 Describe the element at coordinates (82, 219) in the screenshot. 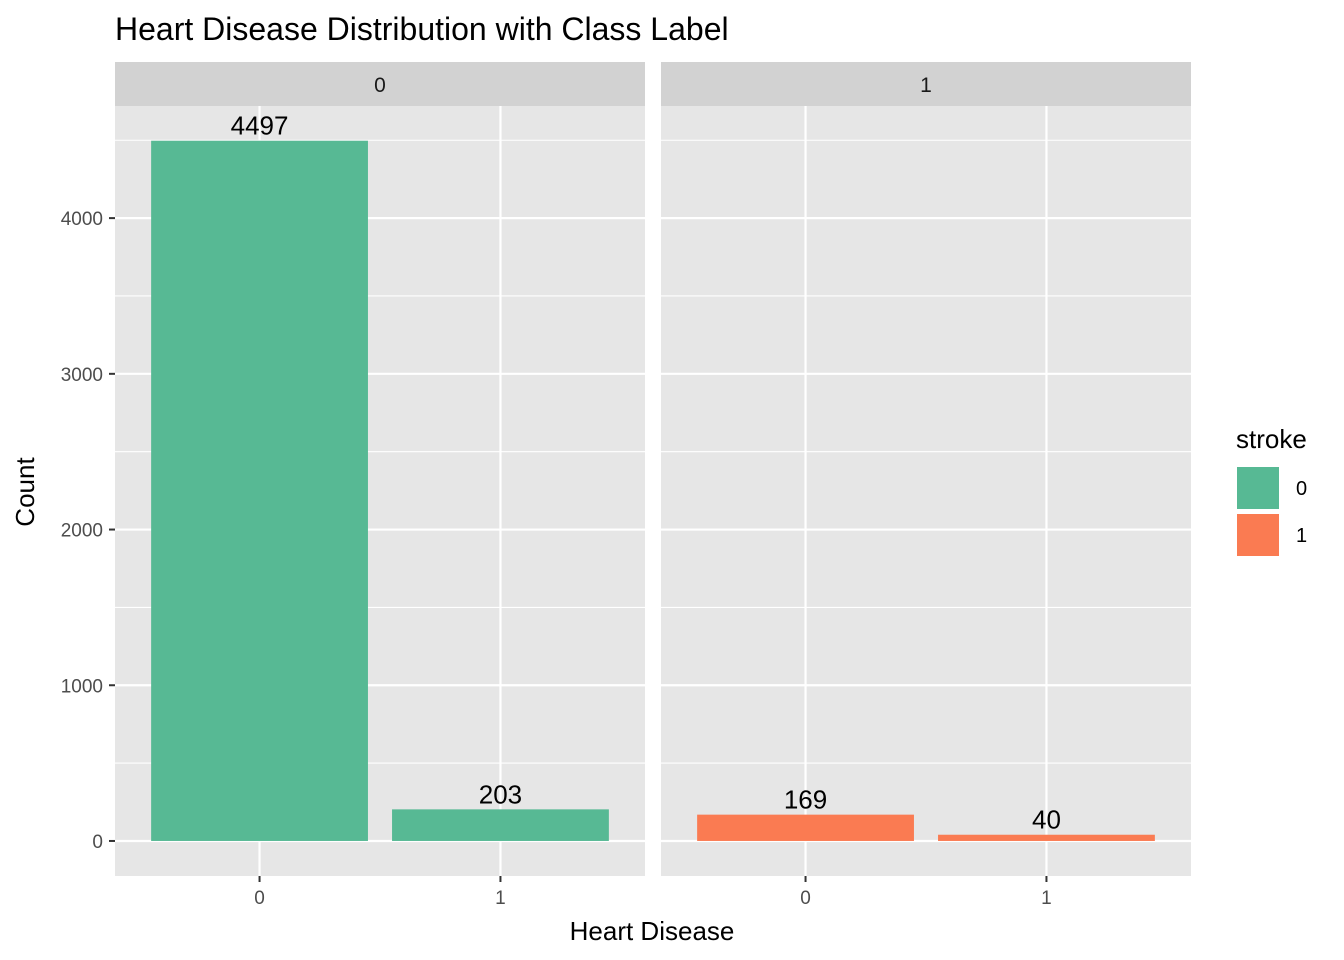

I see `y-tick-label: 4000` at that location.